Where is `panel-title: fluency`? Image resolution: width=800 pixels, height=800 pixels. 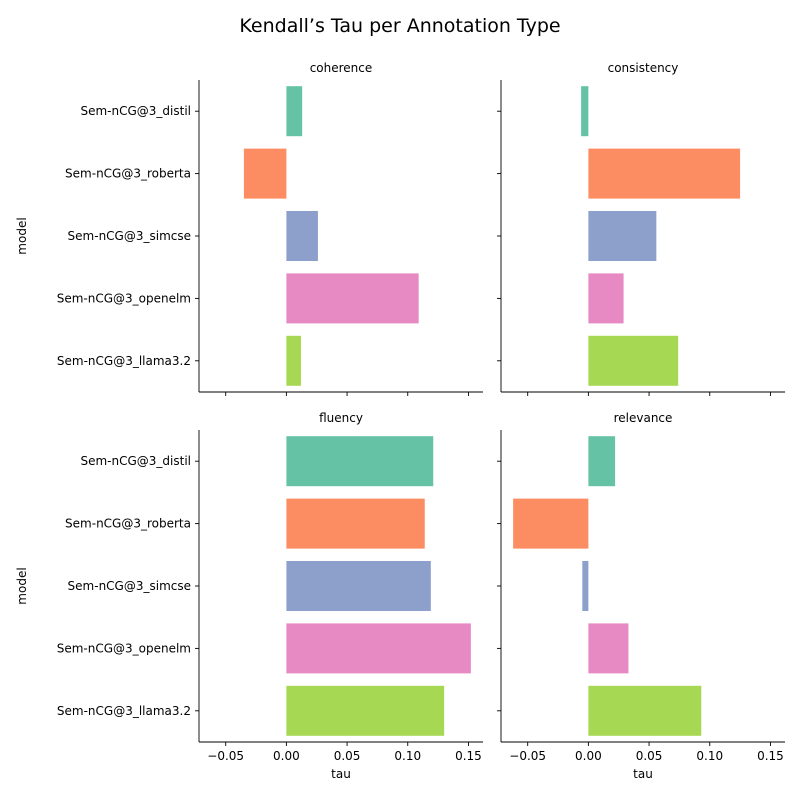 panel-title: fluency is located at coordinates (341, 418).